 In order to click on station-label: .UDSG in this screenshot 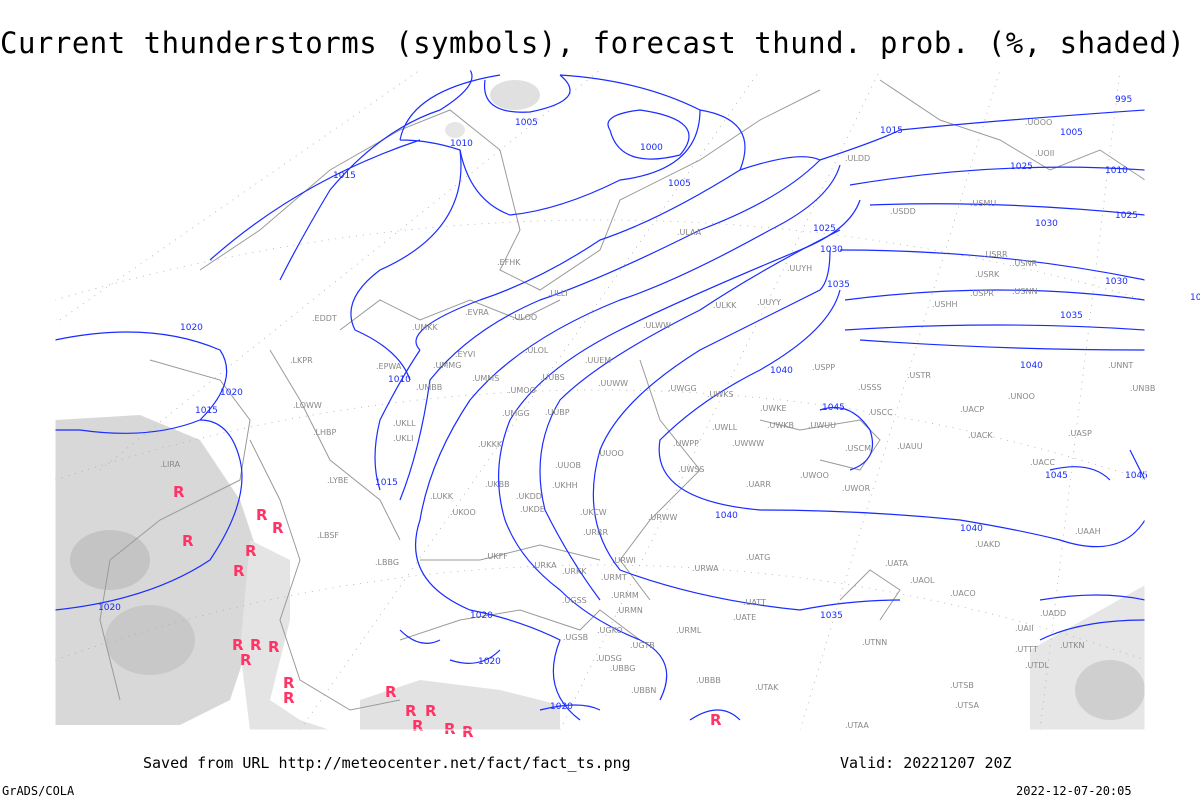, I will do `click(609, 658)`.